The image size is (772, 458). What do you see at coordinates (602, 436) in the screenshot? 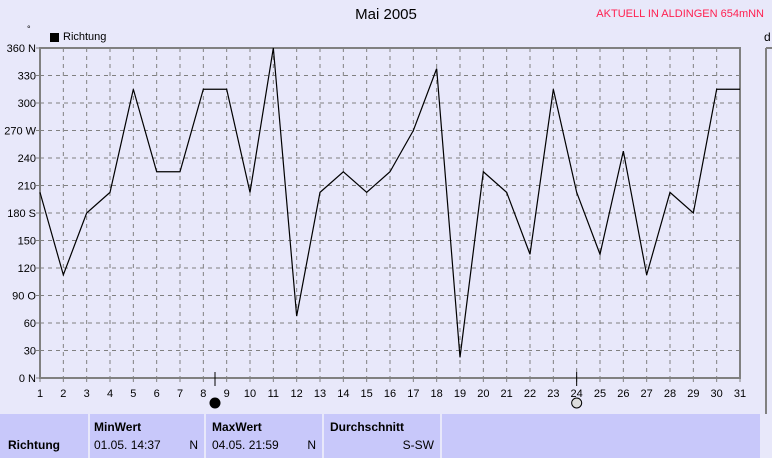
I see `empty-cell` at bounding box center [602, 436].